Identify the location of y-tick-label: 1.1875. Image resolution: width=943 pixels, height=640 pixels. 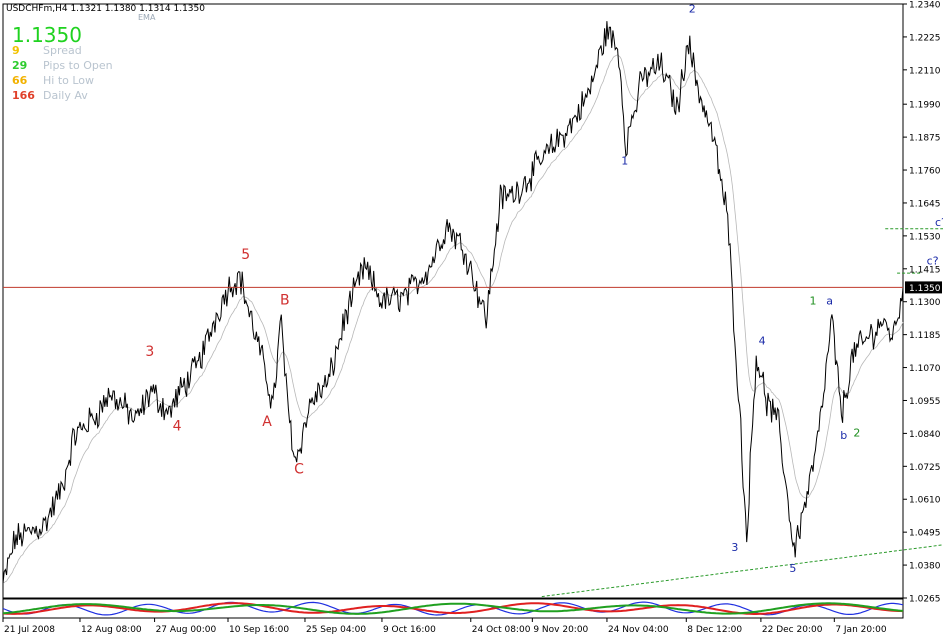
(925, 139).